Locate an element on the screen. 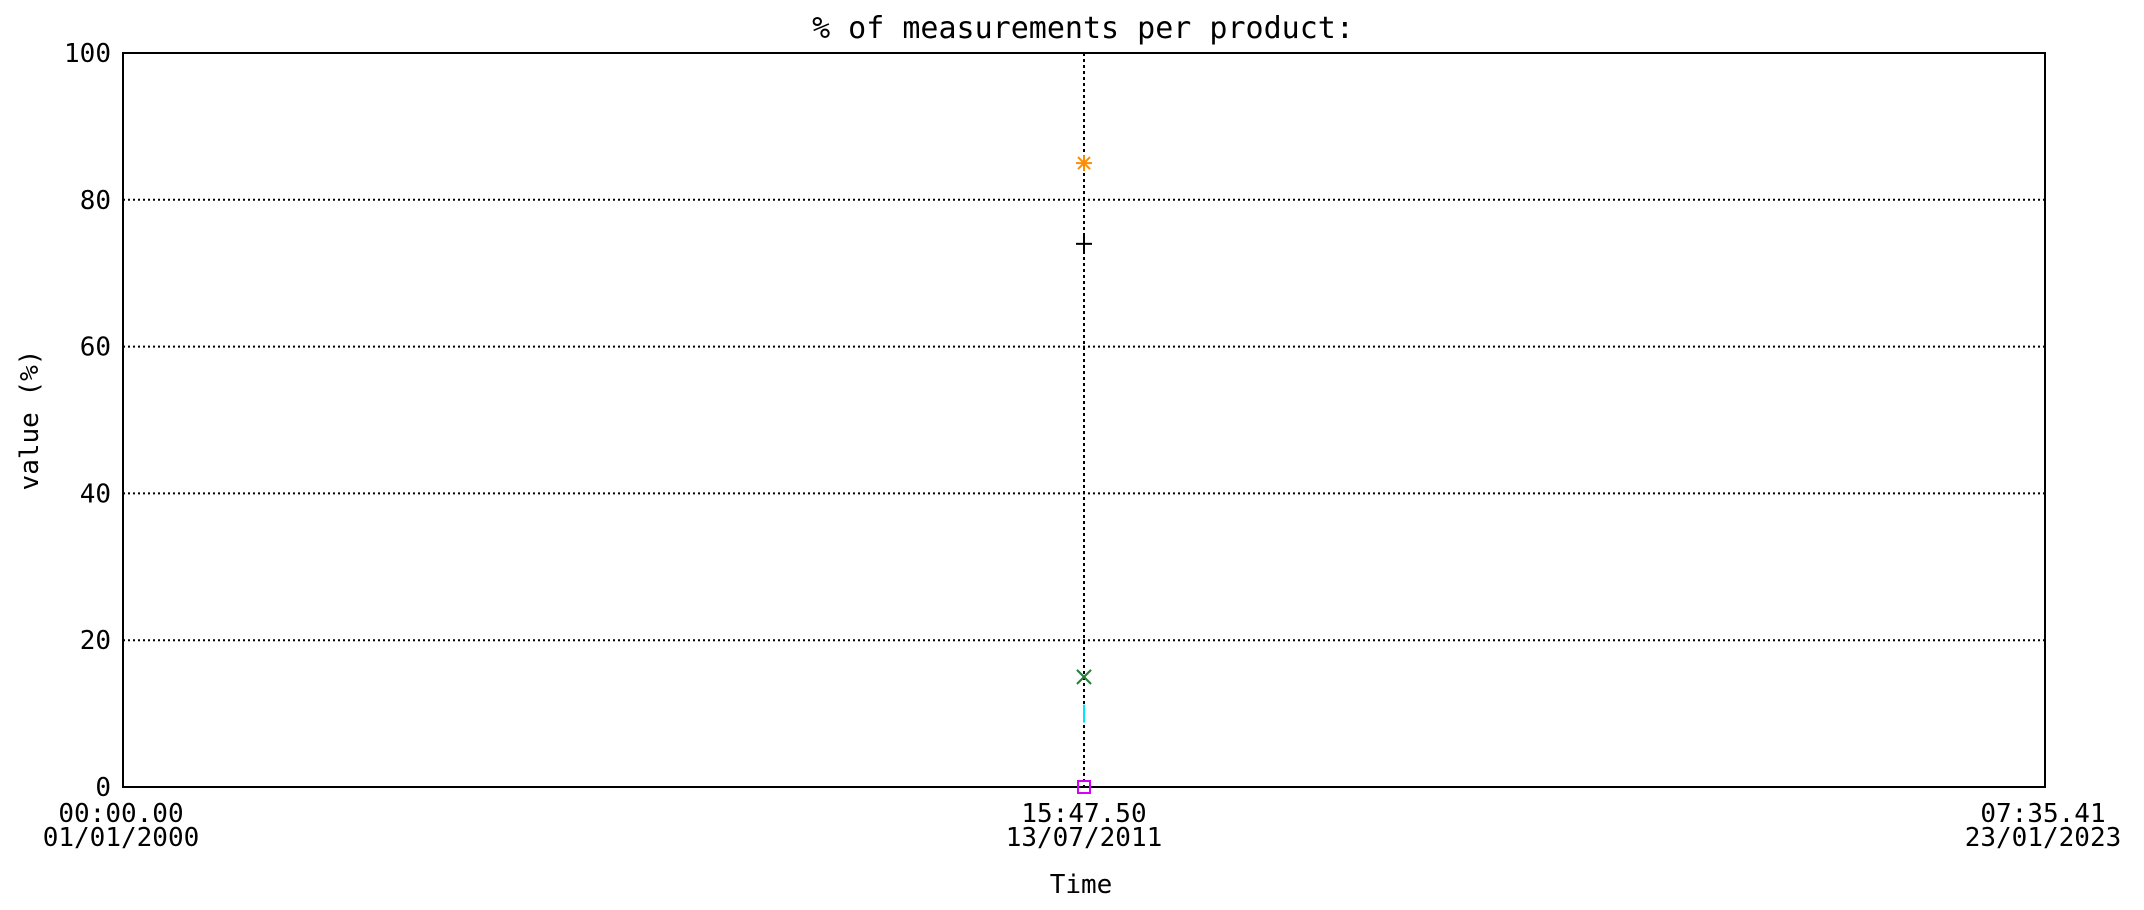 The width and height of the screenshot is (2144, 910). x-tick-time: 07:35.41 is located at coordinates (2042, 814).